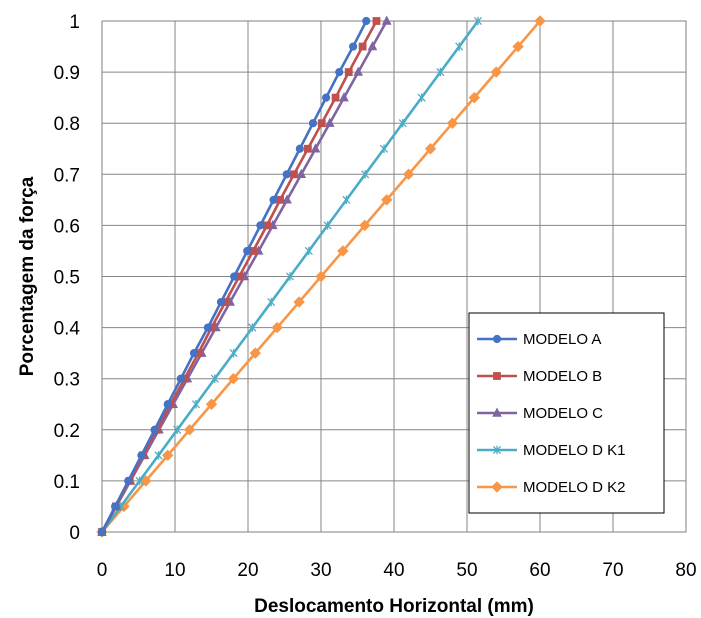  I want to click on legend-label: MODELO B, so click(562, 376).